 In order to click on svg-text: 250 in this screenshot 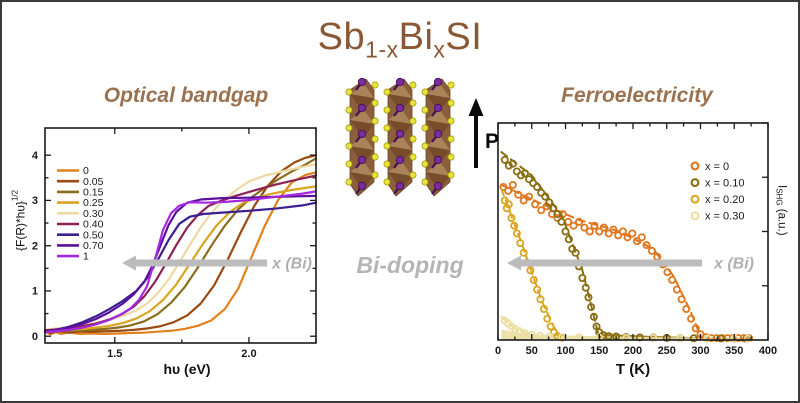, I will do `click(667, 351)`.